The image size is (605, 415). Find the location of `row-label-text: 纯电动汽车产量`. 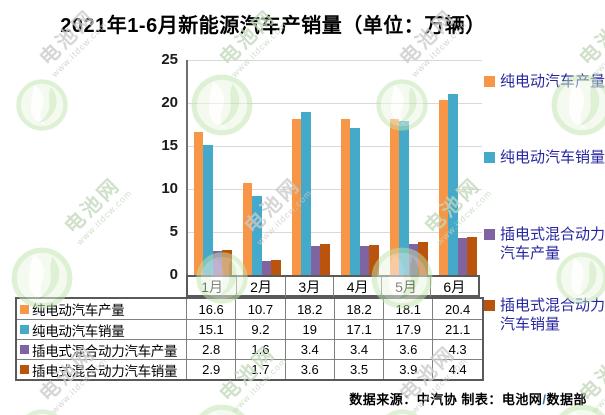

row-label-text: 纯电动汽车产量 is located at coordinates (78, 310).